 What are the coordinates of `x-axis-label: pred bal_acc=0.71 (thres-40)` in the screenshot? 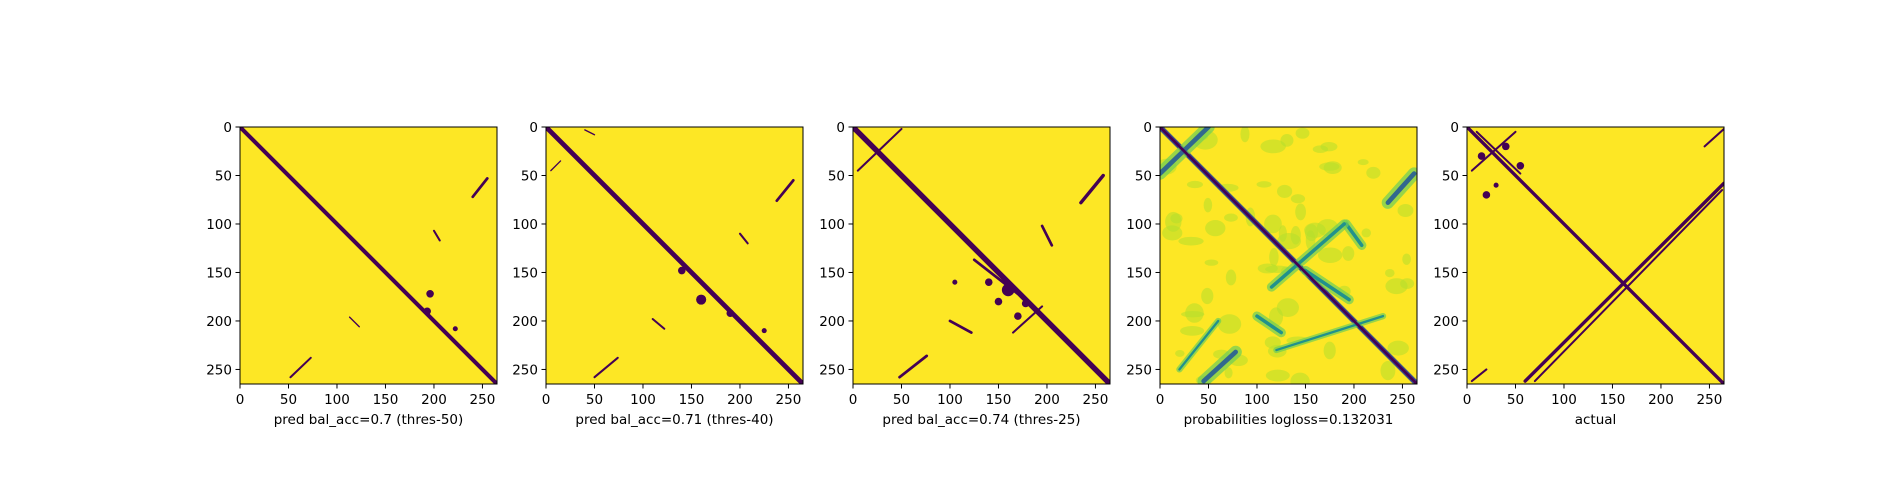 It's located at (674, 420).